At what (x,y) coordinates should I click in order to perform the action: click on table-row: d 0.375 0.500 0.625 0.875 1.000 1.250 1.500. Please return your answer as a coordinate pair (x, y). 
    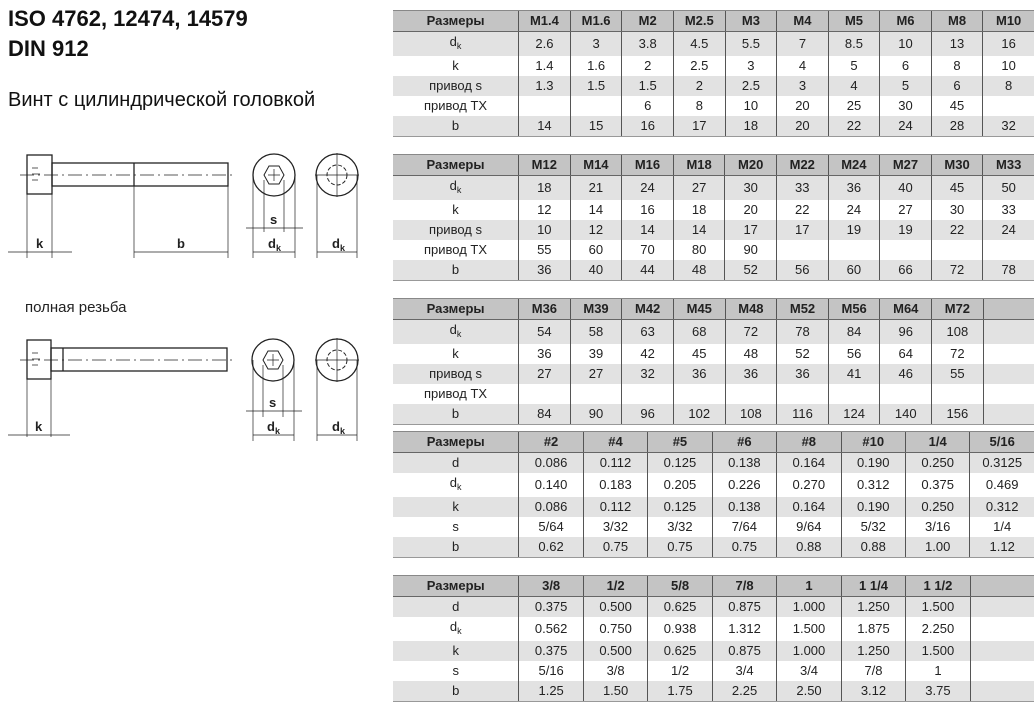
    Looking at the image, I should click on (713, 606).